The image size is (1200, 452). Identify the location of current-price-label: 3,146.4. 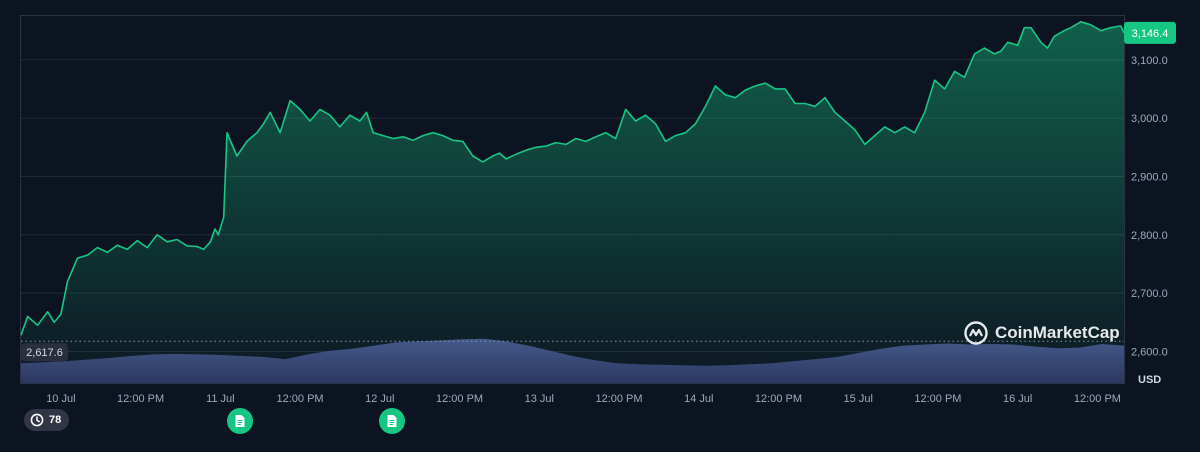
(1150, 32).